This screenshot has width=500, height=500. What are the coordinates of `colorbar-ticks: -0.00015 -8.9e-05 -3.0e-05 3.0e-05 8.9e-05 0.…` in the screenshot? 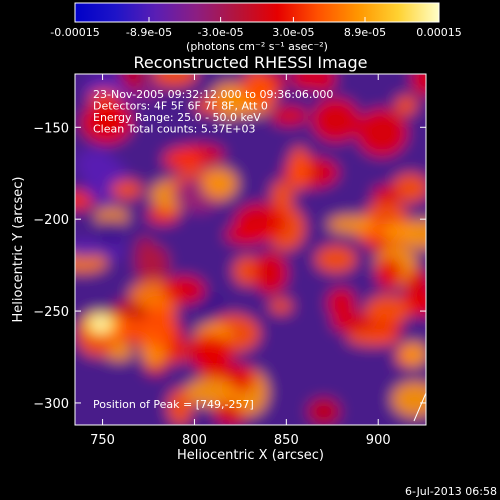 It's located at (256, 28).